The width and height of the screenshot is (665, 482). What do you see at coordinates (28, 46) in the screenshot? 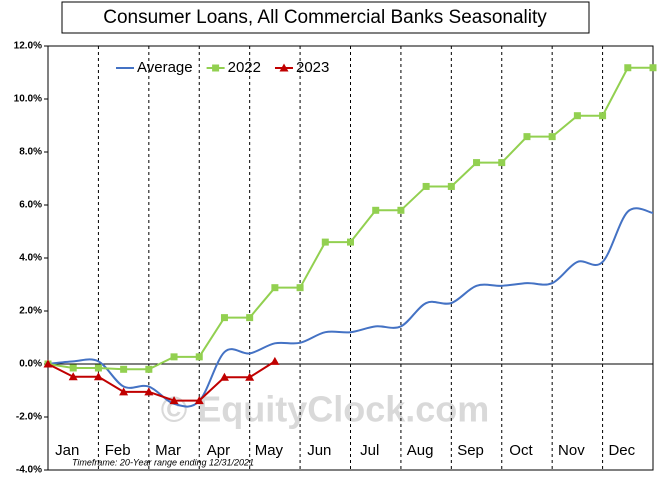
I see `y-tick-label: 12.0%` at bounding box center [28, 46].